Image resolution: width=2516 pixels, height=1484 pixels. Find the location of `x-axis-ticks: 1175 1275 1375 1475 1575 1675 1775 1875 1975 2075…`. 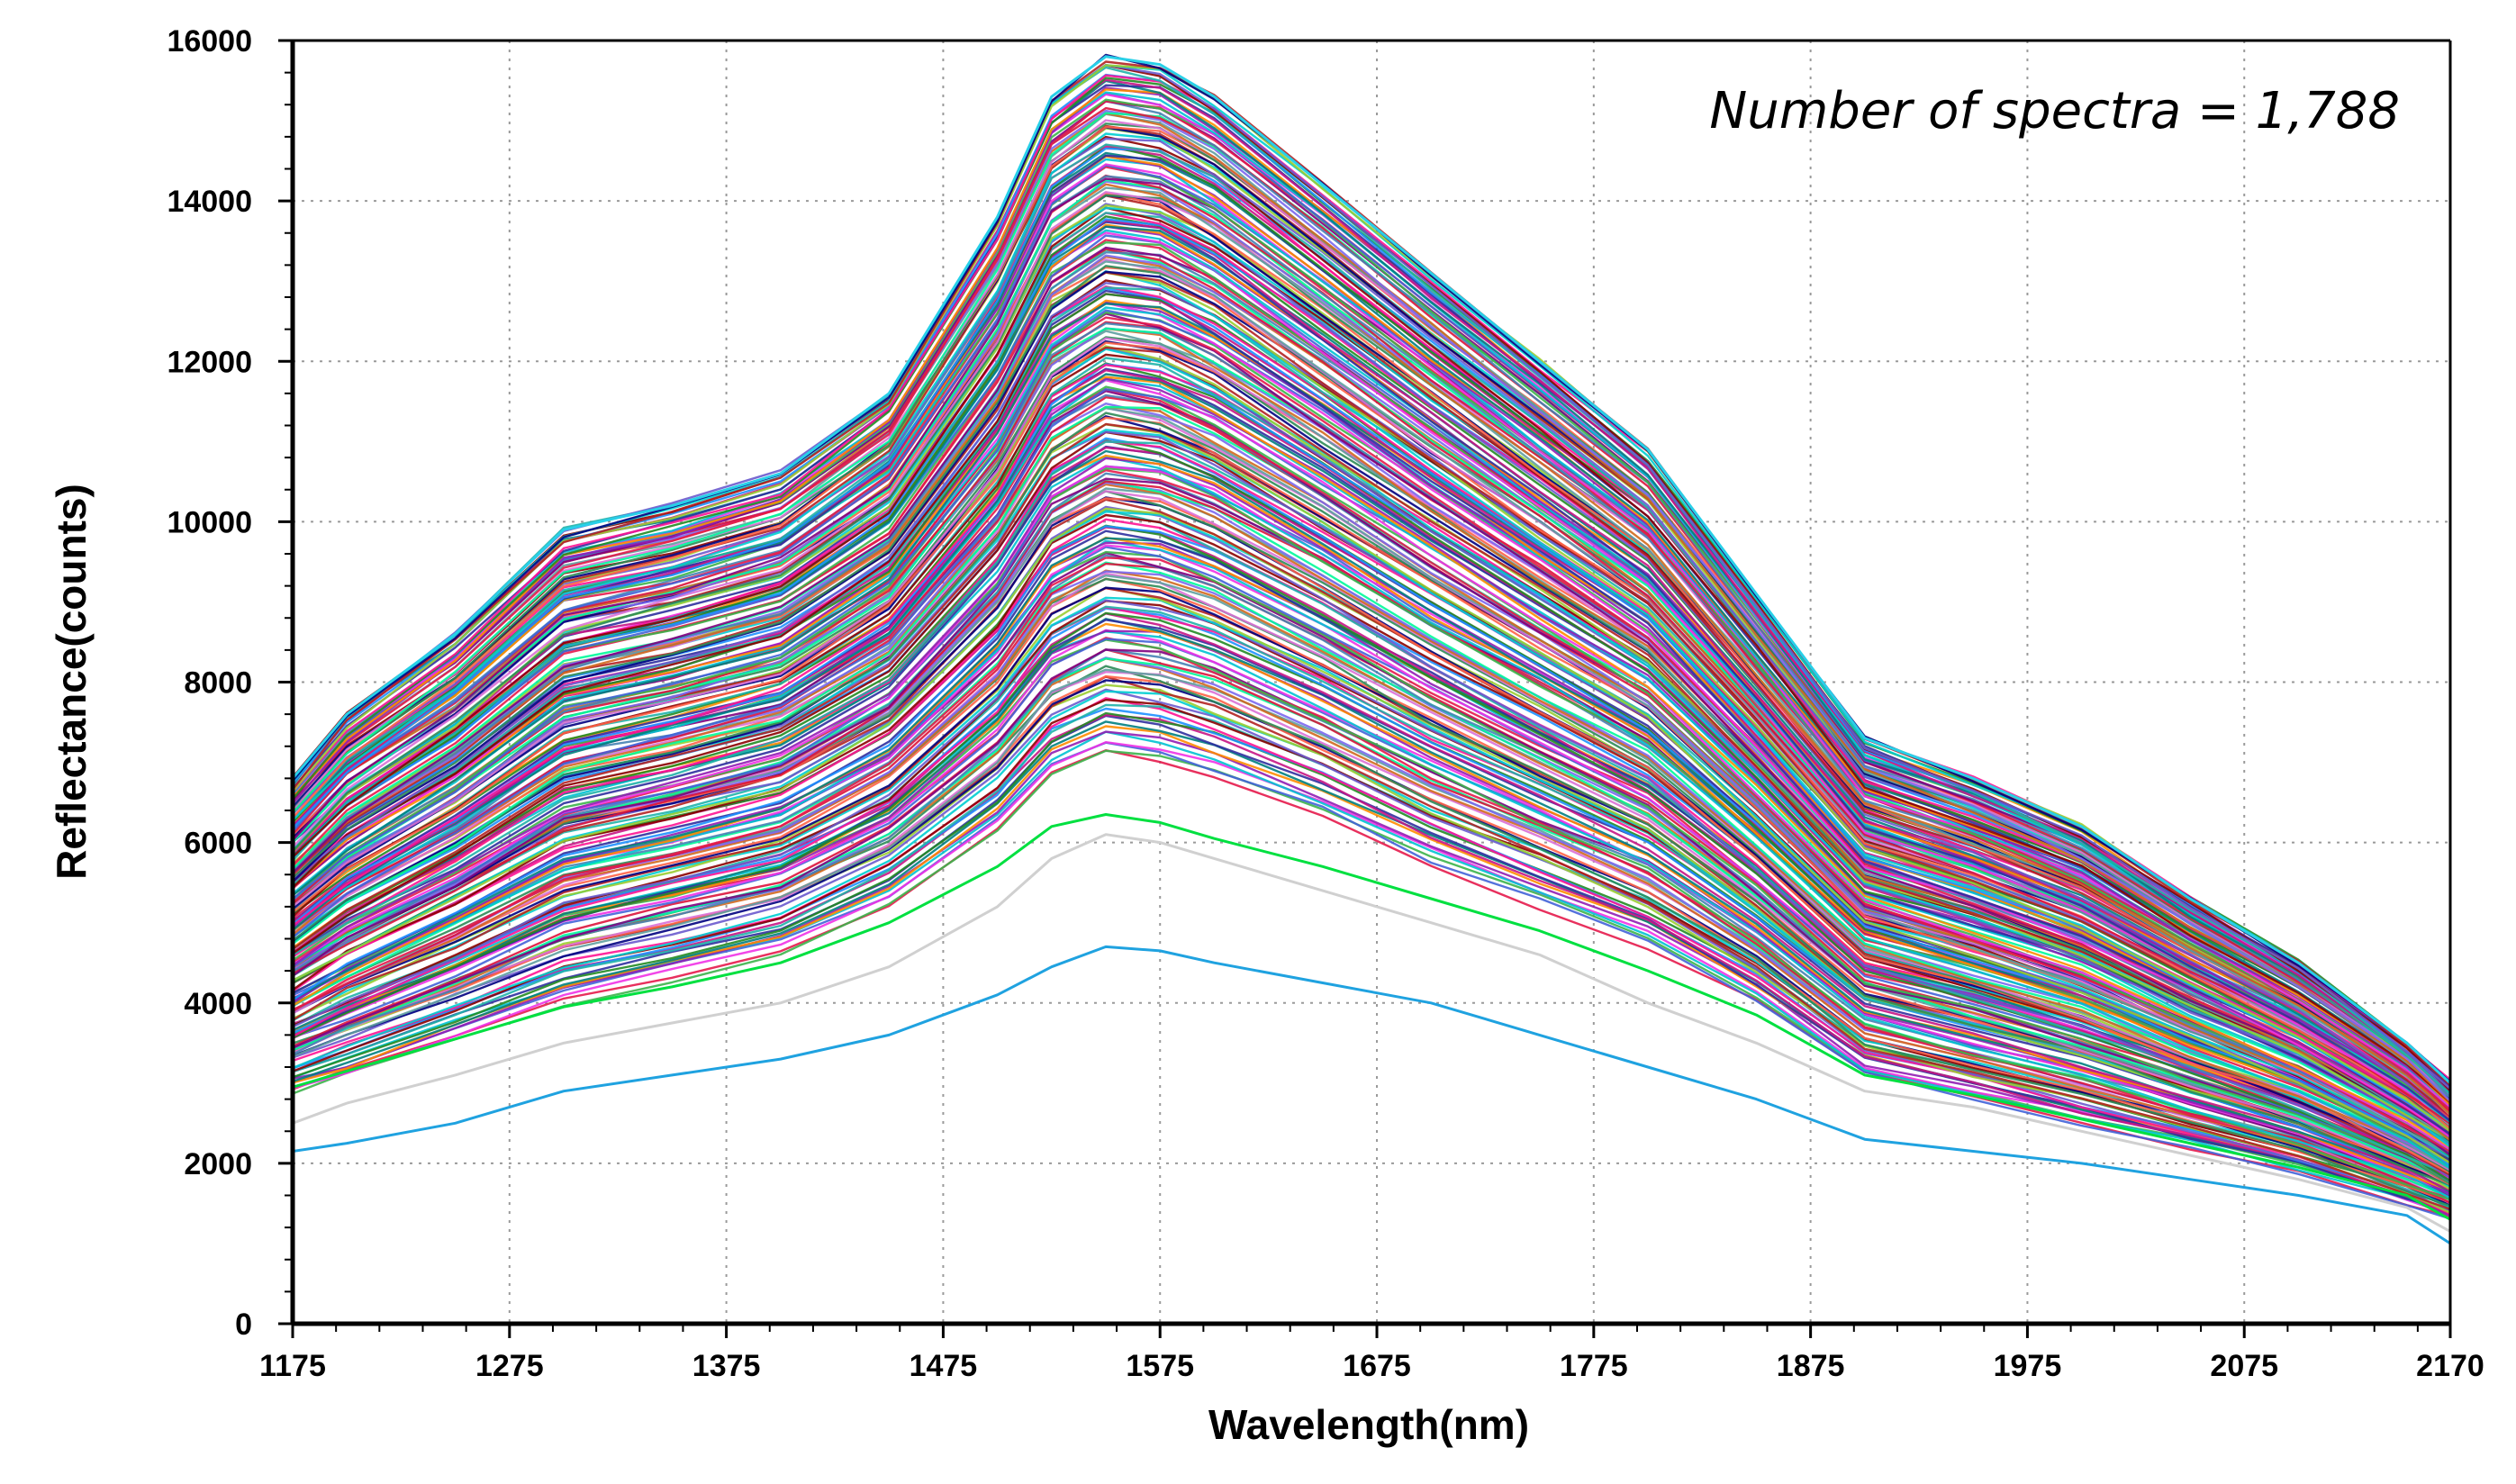

x-axis-ticks: 1175 1275 1375 1475 1575 1675 1775 1875 1975 2075… is located at coordinates (1371, 1353).